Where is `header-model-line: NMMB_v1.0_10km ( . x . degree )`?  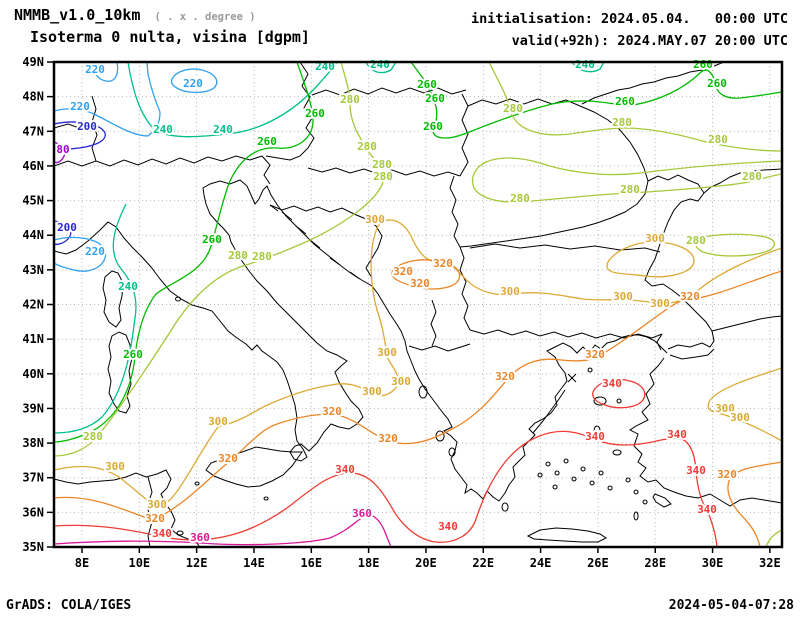 header-model-line: NMMB_v1.0_10km ( . x . degree ) is located at coordinates (162, 15).